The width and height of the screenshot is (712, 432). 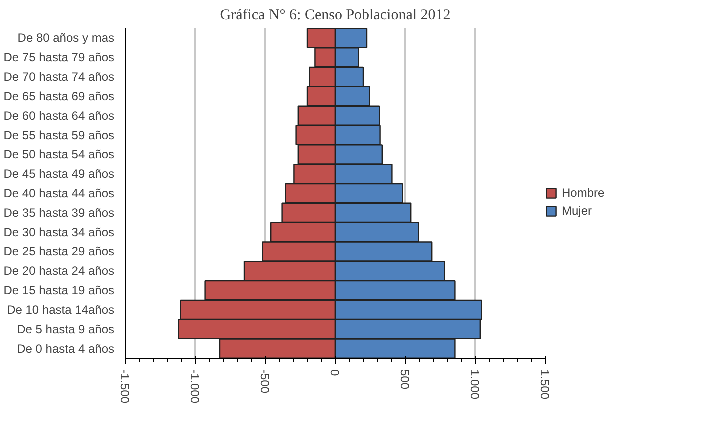 What do you see at coordinates (59, 174) in the screenshot?
I see `y-tick-label: De 45 hasta 49 años` at bounding box center [59, 174].